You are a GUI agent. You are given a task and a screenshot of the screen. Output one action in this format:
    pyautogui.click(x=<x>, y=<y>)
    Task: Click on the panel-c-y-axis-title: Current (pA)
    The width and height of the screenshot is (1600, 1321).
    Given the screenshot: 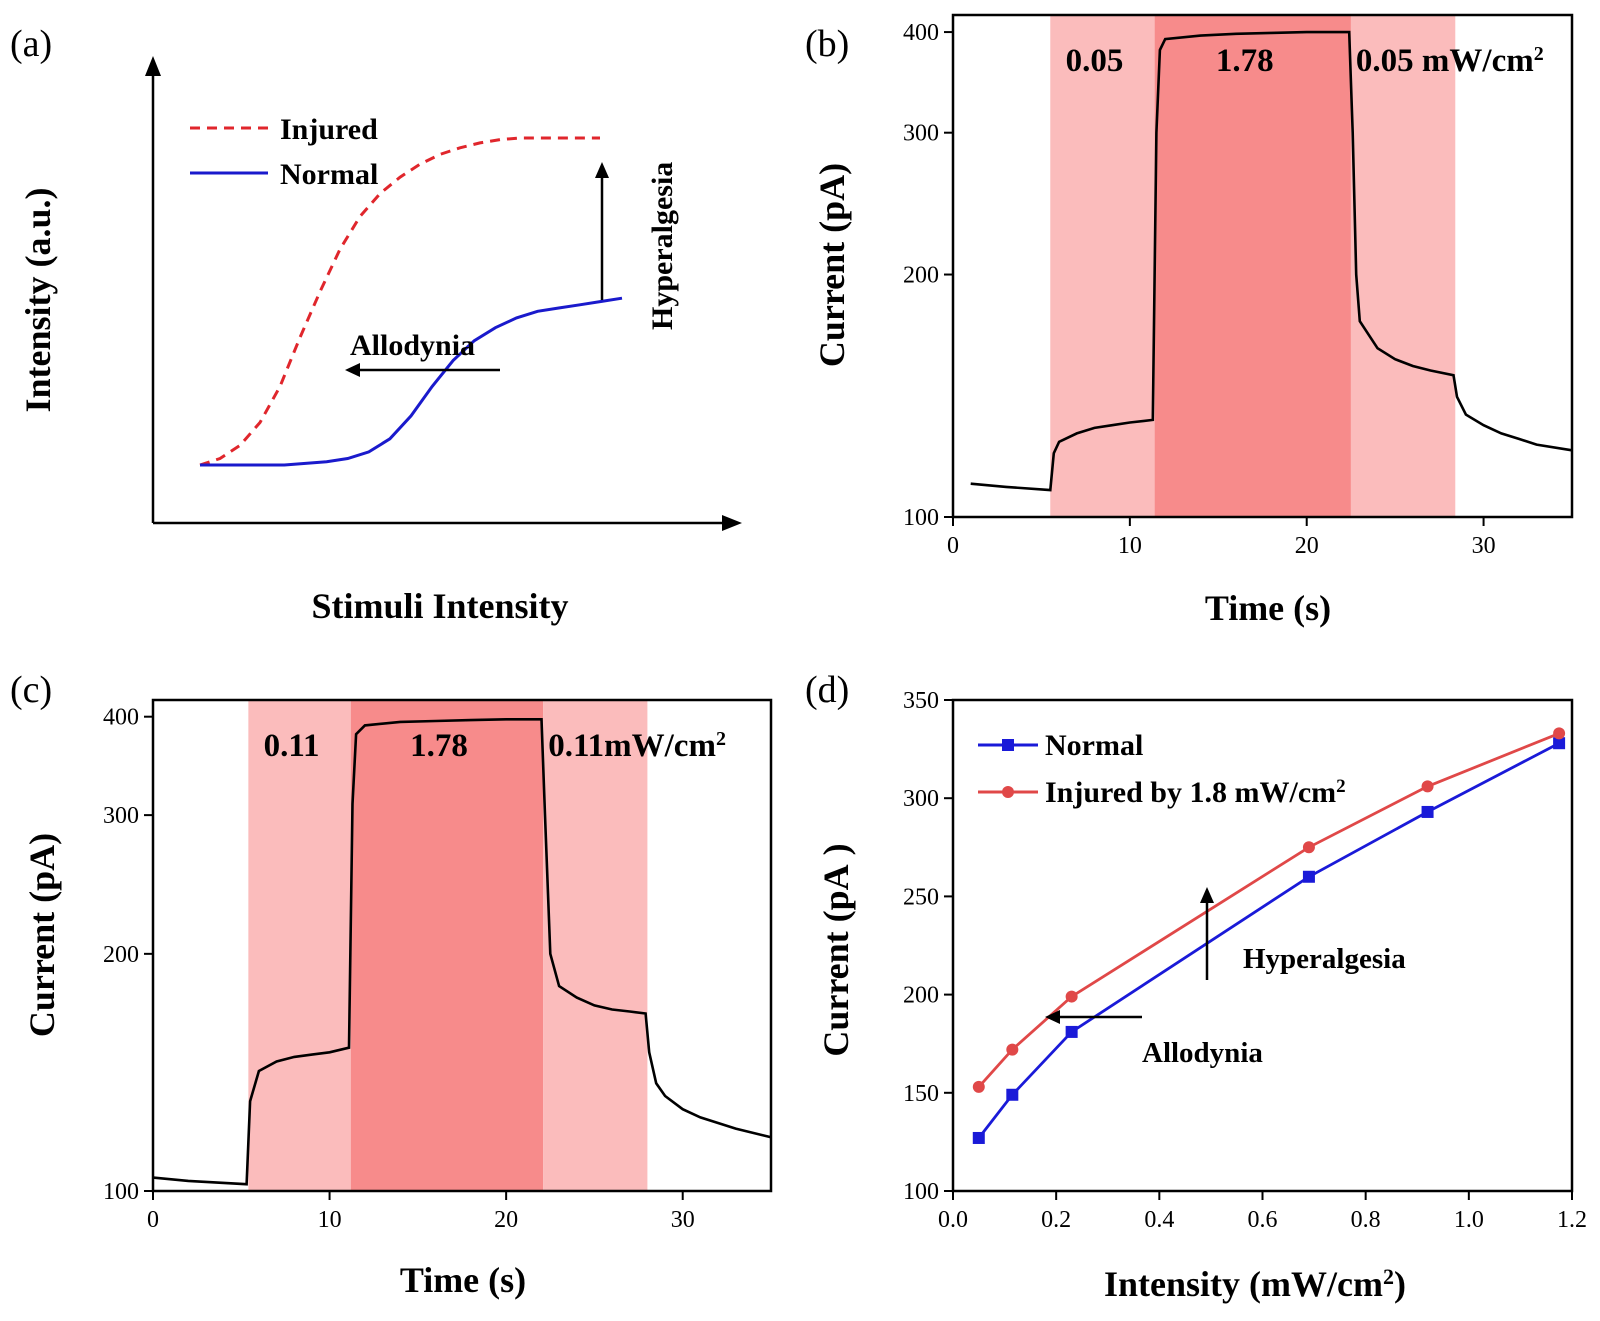 What is the action you would take?
    pyautogui.click(x=42, y=935)
    